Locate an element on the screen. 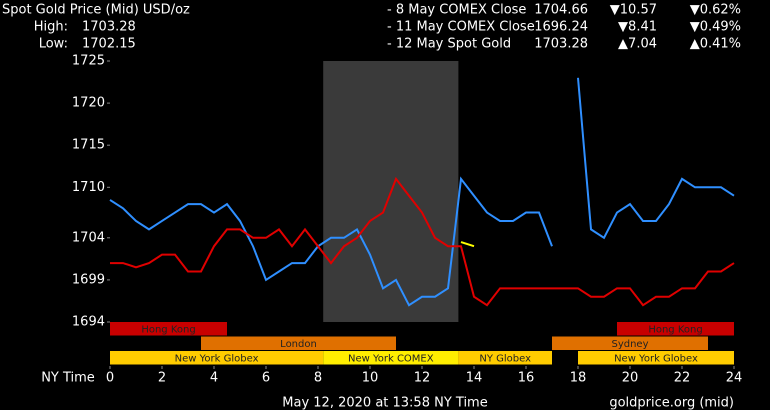 The width and height of the screenshot is (770, 410). y-tick-label: 1725 is located at coordinates (88, 61).